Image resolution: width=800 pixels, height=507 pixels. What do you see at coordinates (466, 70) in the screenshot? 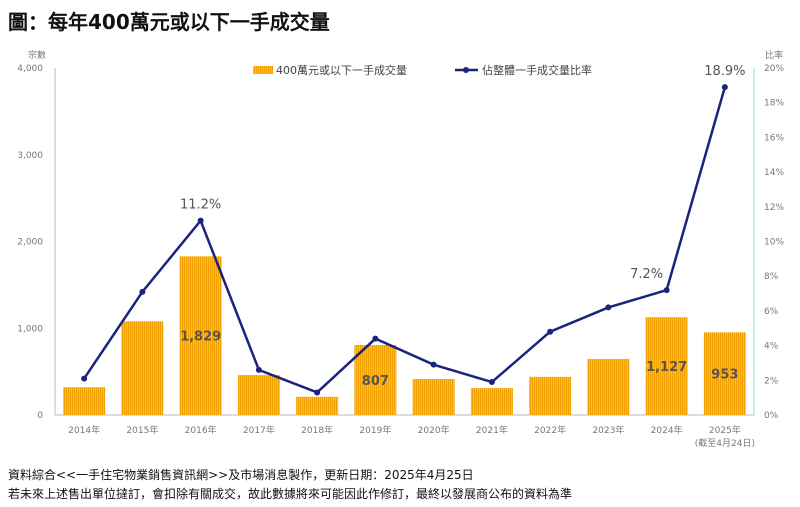
I see `legend-line-marker` at bounding box center [466, 70].